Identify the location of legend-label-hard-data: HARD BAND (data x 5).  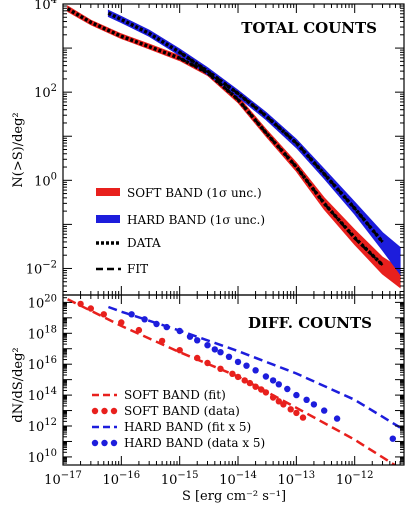
(194, 443).